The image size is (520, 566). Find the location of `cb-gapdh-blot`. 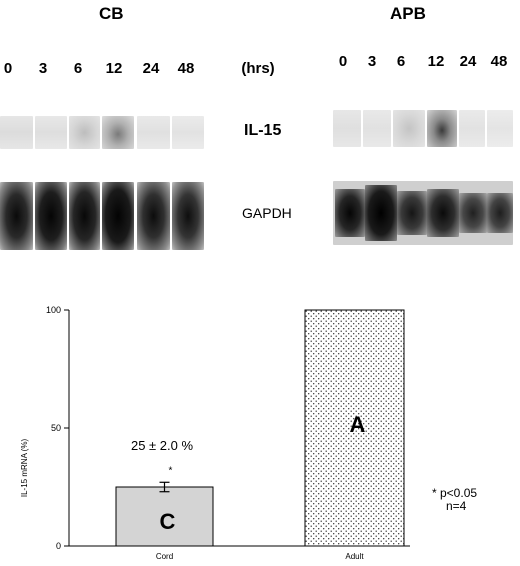

cb-gapdh-blot is located at coordinates (104, 216).